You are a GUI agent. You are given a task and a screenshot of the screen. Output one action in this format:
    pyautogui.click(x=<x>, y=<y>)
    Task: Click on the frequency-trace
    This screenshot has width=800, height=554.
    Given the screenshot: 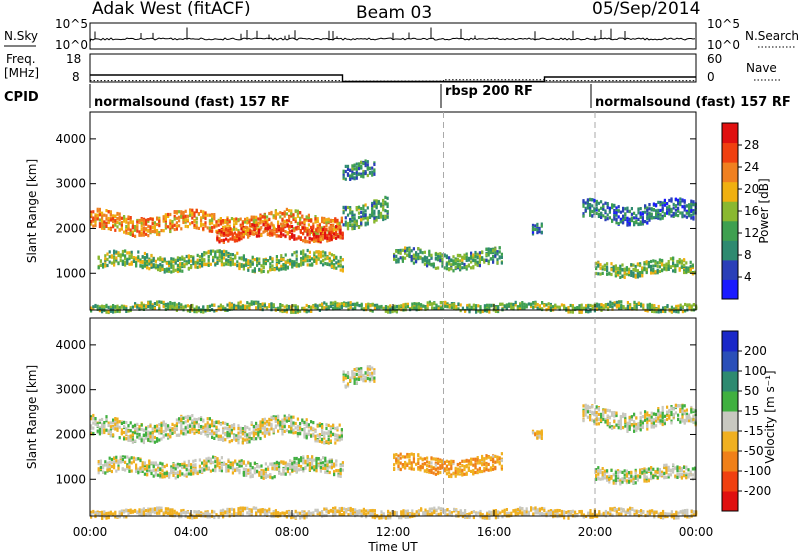 What is the action you would take?
    pyautogui.click(x=393, y=78)
    